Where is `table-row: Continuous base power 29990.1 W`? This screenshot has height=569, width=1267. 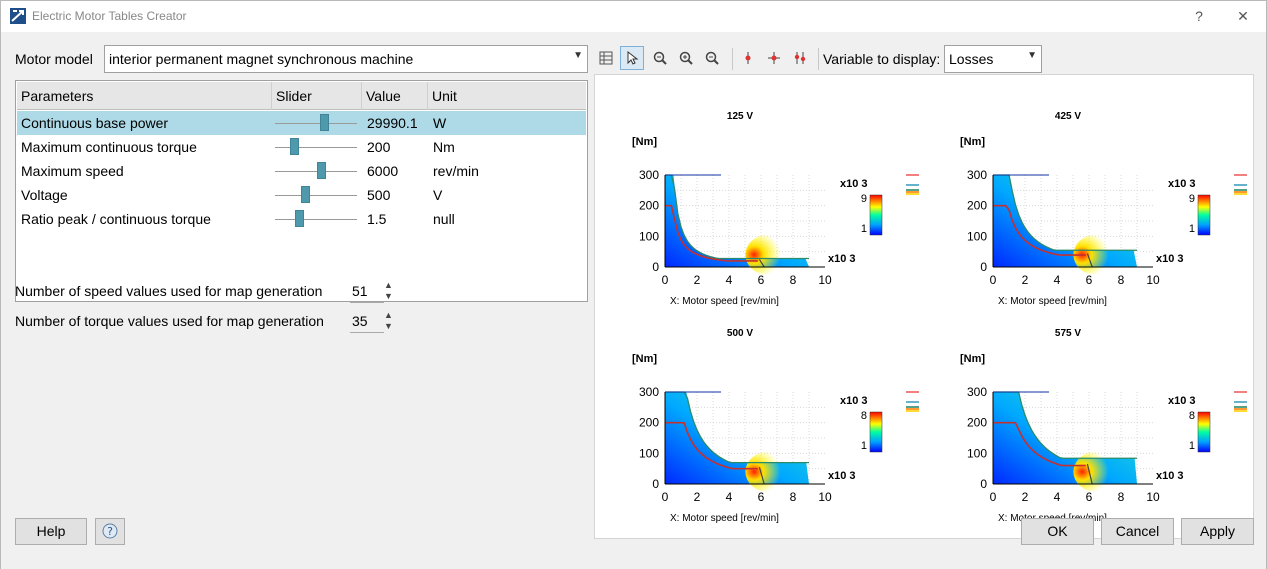 table-row: Continuous base power 29990.1 W is located at coordinates (301, 123).